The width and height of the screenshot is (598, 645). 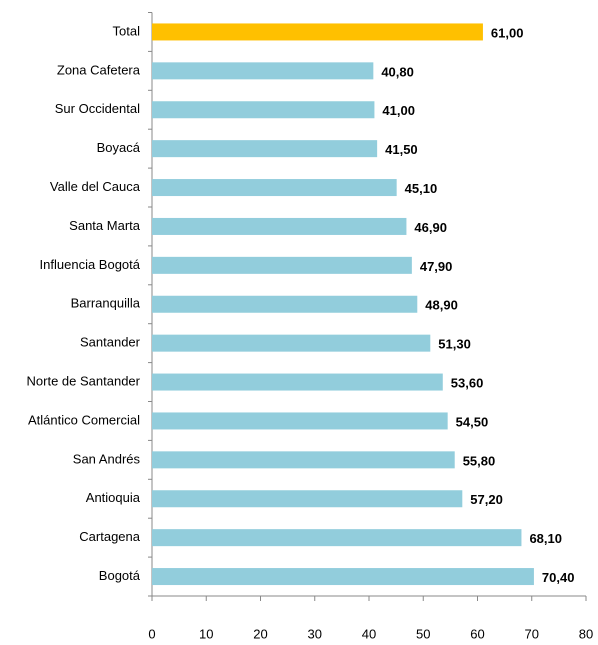 I want to click on value-label: 70,40, so click(x=558, y=577).